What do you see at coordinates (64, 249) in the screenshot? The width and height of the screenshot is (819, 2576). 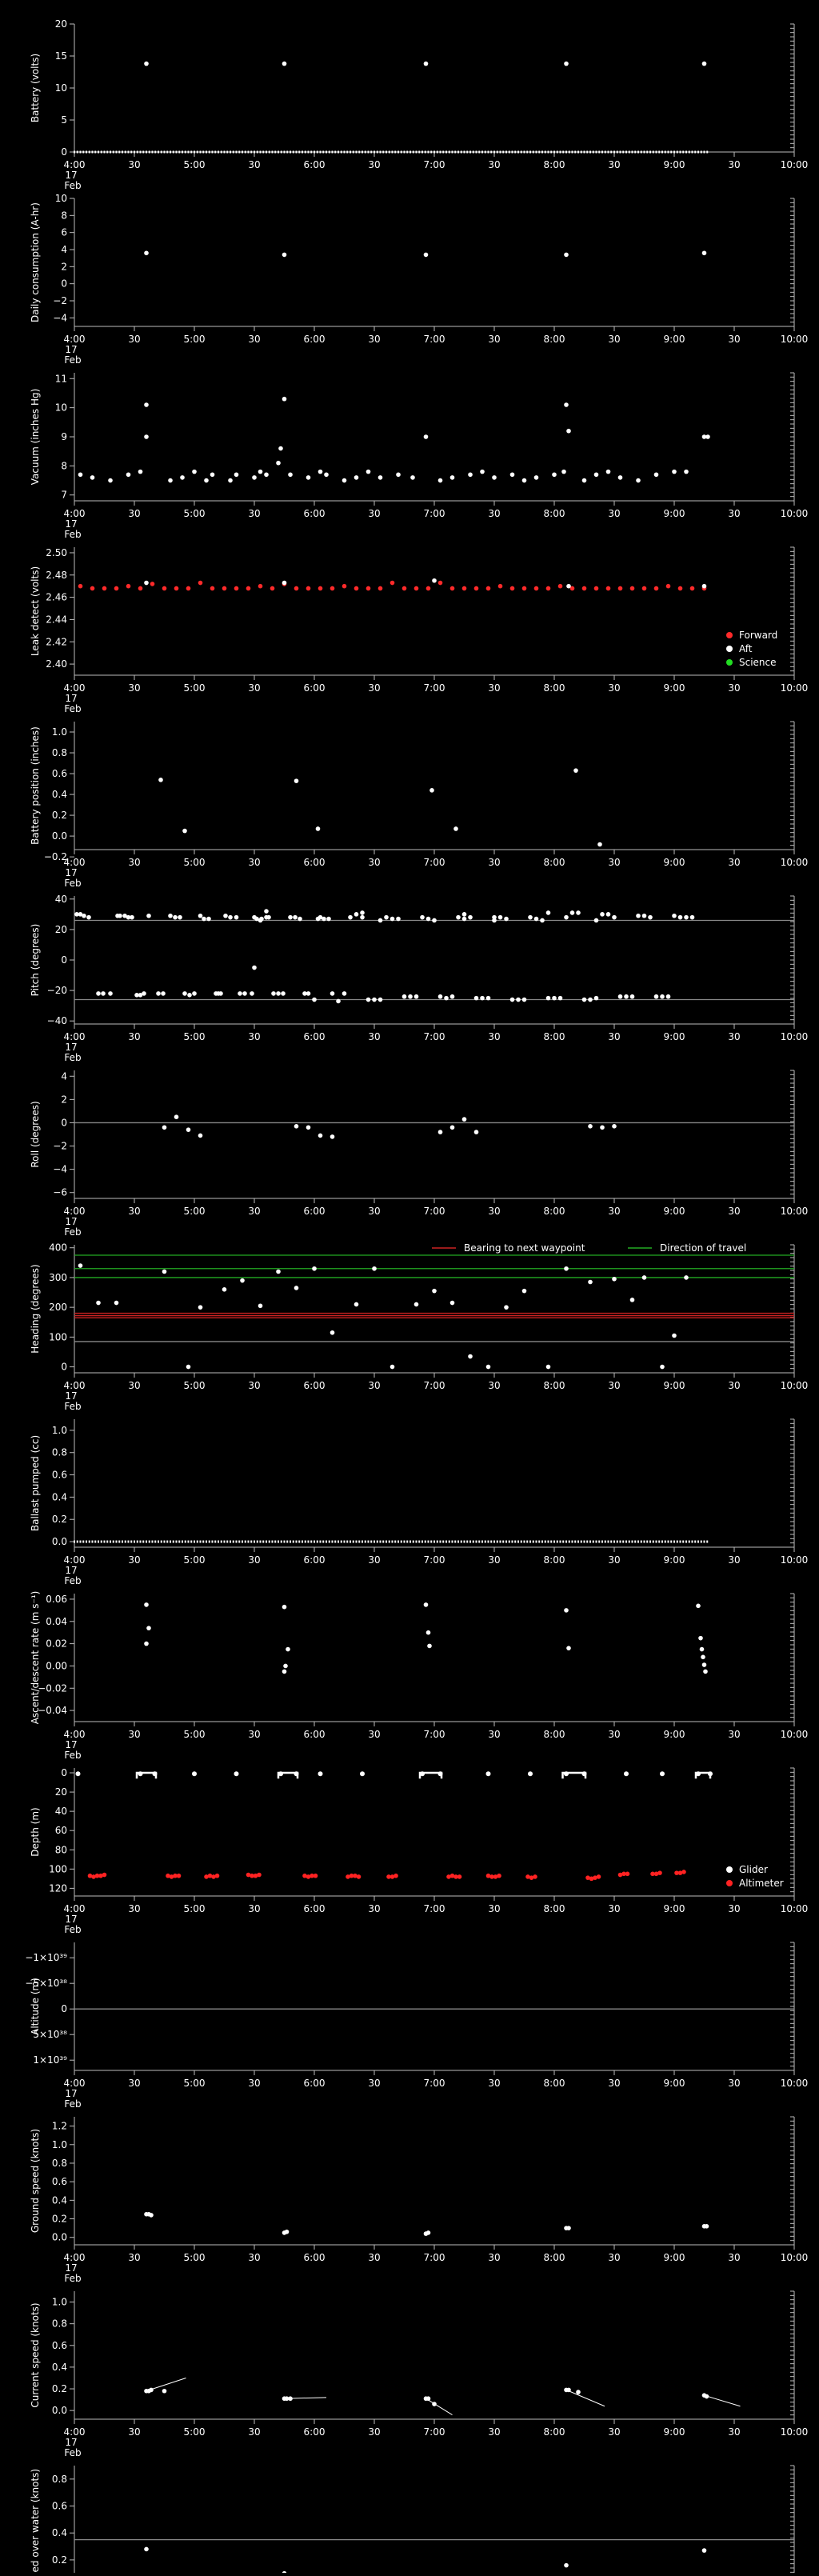 I see `y-tick-label: 4` at bounding box center [64, 249].